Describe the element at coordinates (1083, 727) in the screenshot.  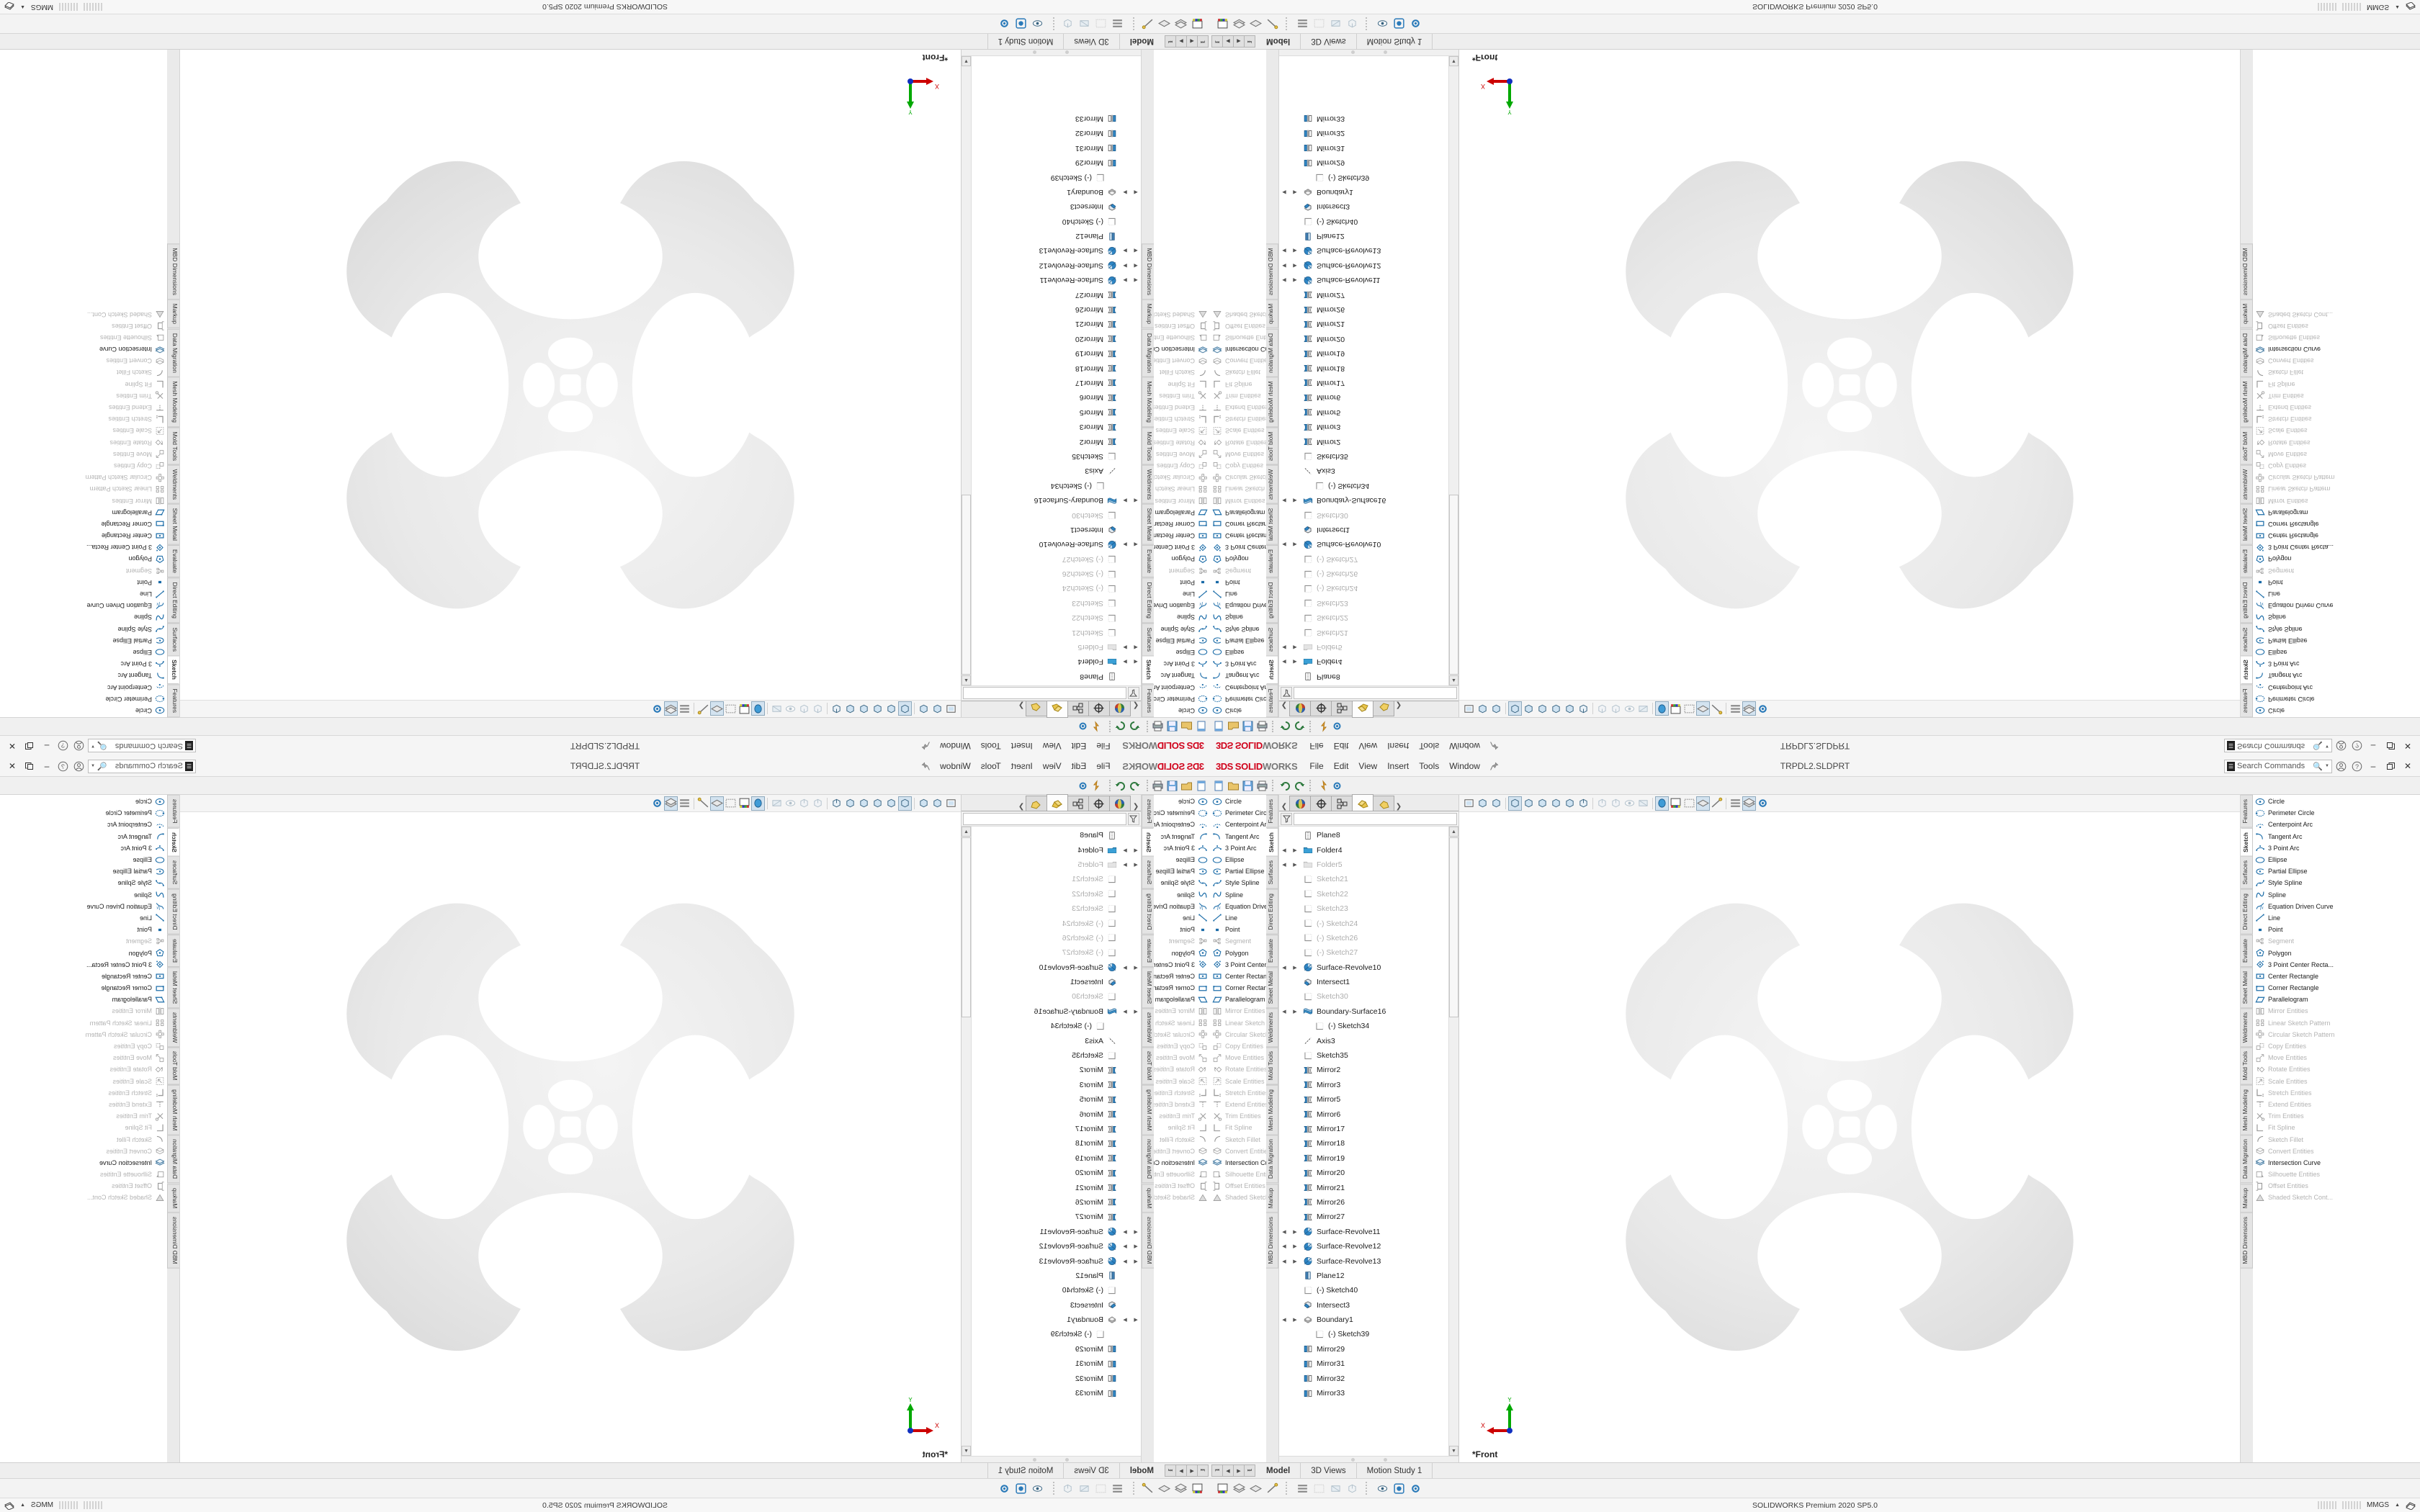
I see `options-gear-icon` at that location.